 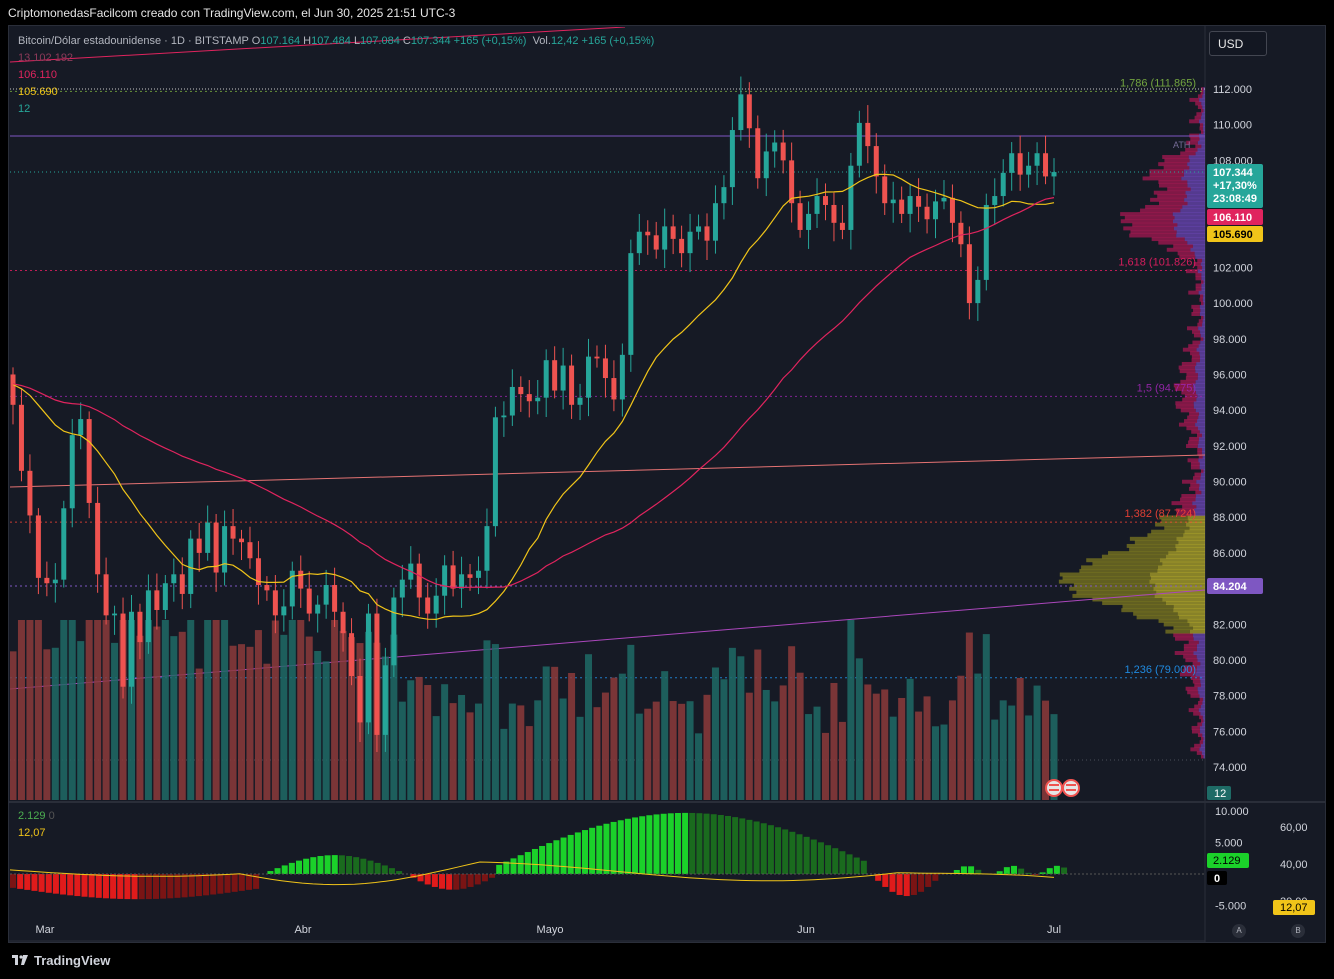 What do you see at coordinates (1232, 126) in the screenshot?
I see `price-tick-1: 110.000` at bounding box center [1232, 126].